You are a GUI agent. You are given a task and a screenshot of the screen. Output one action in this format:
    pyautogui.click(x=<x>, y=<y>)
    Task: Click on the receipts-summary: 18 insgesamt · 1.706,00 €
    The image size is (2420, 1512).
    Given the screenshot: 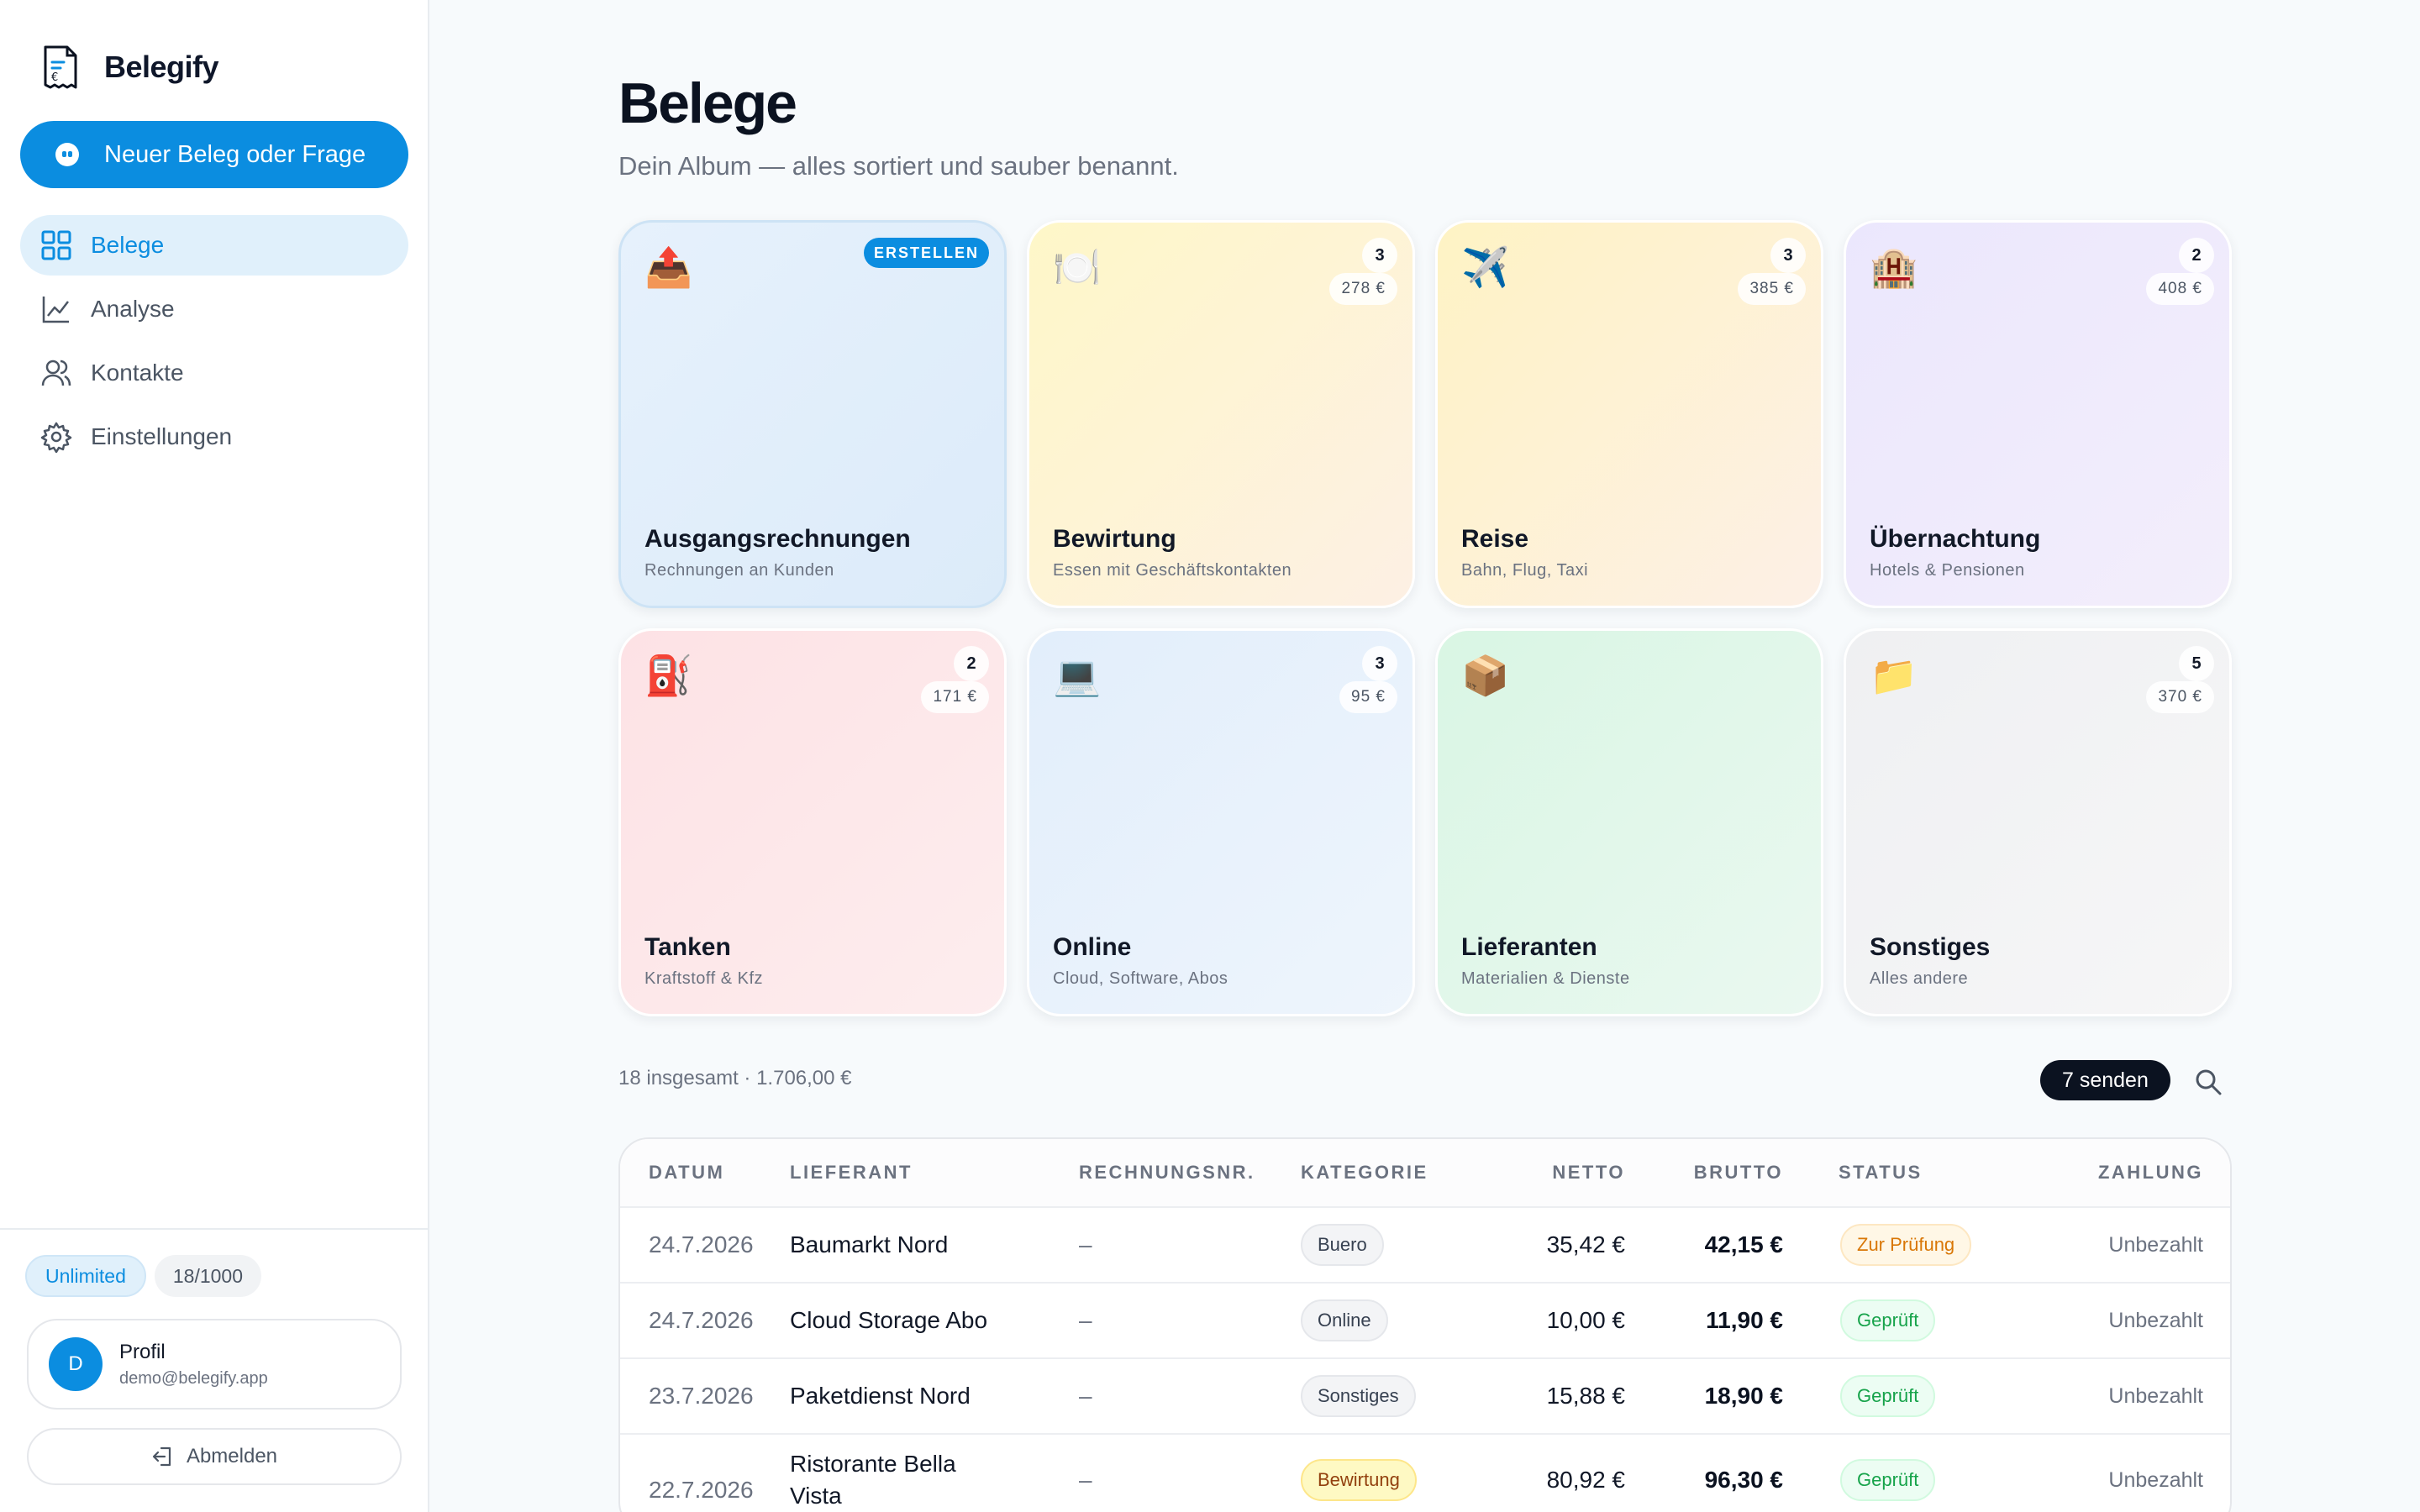 What is the action you would take?
    pyautogui.click(x=735, y=1078)
    